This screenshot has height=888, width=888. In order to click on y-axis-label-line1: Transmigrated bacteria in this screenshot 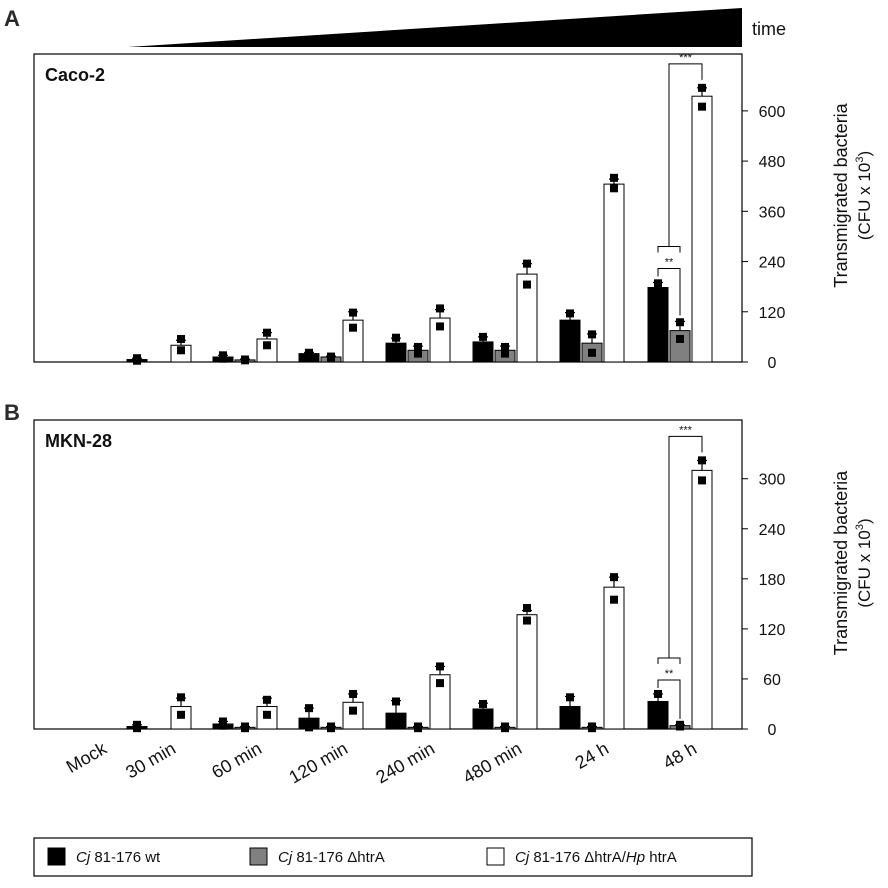, I will do `click(841, 562)`.